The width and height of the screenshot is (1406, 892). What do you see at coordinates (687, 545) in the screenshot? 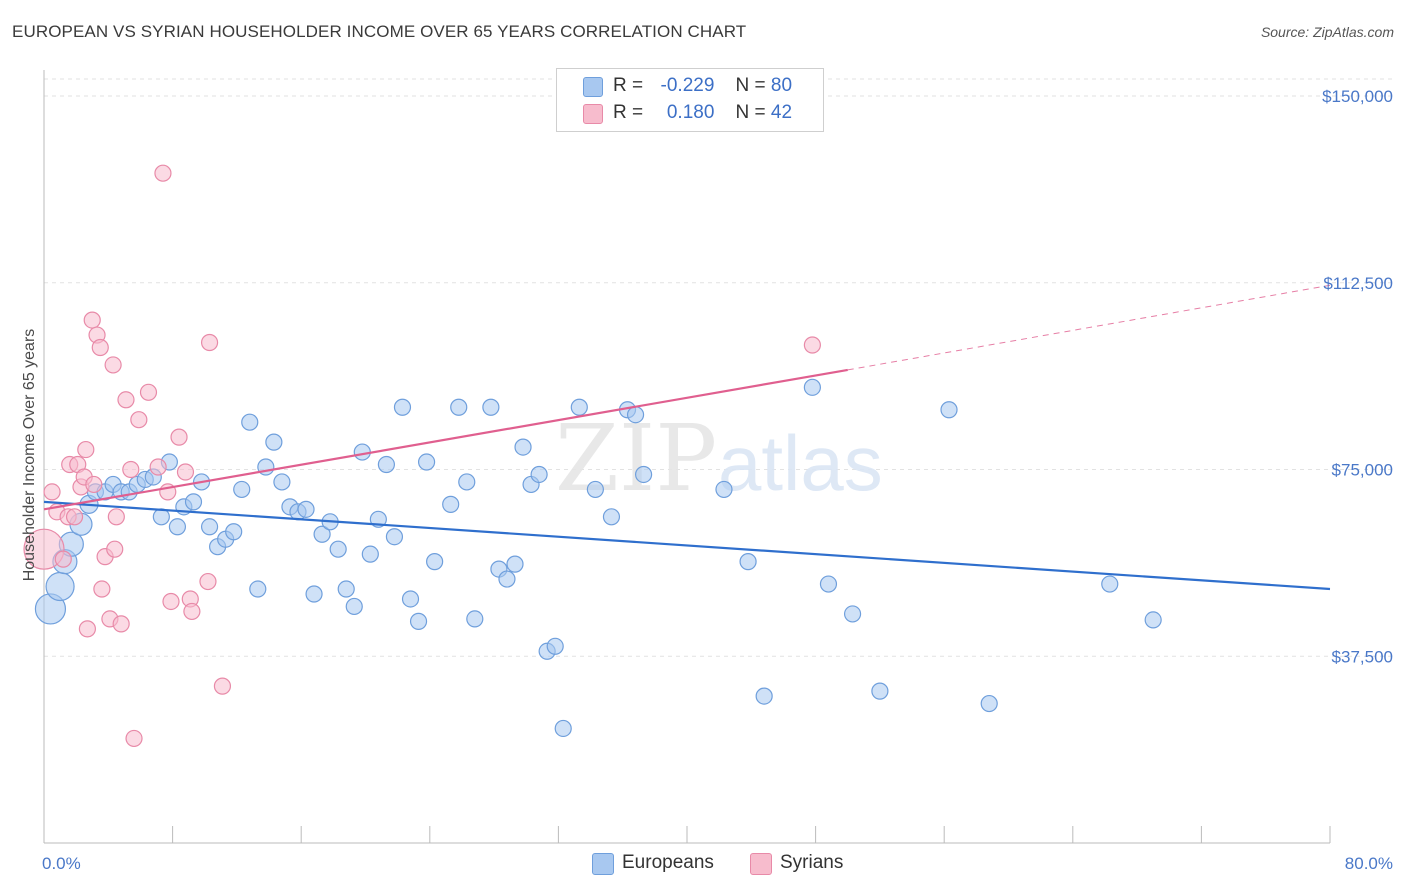
I see `europeans-trend-line` at bounding box center [687, 545].